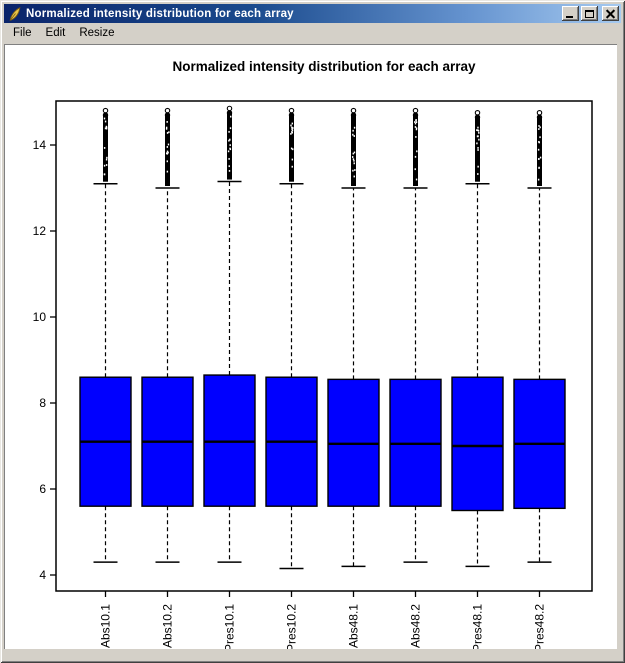 The image size is (625, 663). I want to click on x-axis-tick-label: Pres48.2, so click(540, 626).